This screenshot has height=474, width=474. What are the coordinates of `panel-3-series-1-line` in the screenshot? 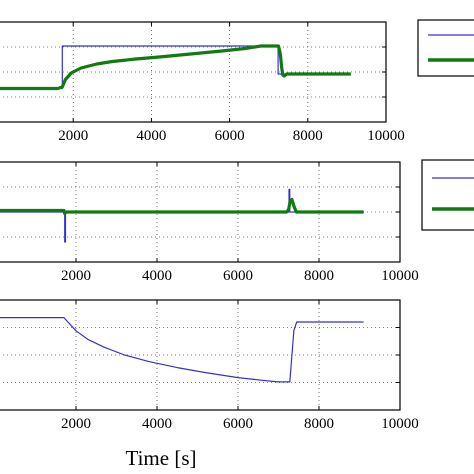 It's located at (182, 350).